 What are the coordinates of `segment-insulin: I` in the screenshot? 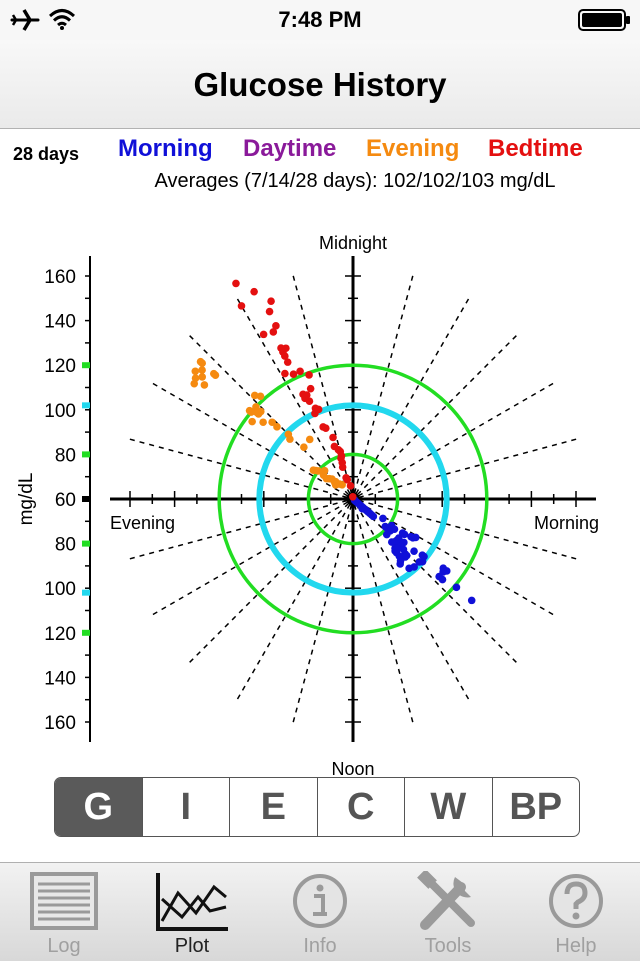 It's located at (185, 807).